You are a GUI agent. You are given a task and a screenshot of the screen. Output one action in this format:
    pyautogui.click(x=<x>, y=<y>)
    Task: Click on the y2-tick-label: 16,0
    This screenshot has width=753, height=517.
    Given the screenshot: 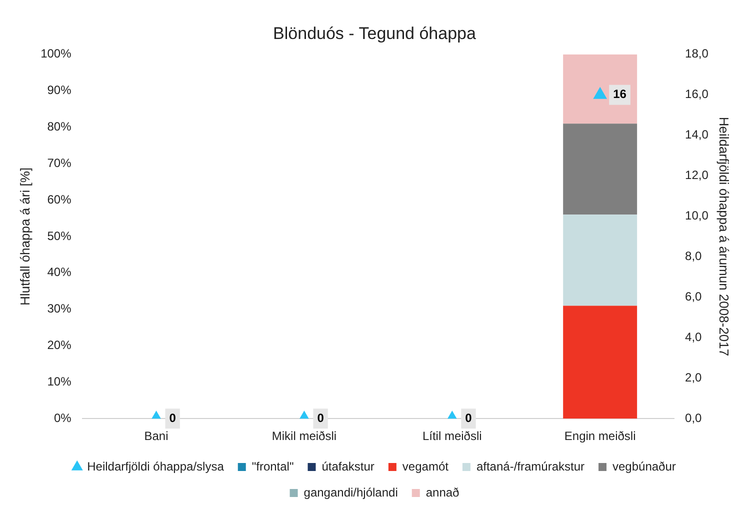 What is the action you would take?
    pyautogui.click(x=697, y=94)
    